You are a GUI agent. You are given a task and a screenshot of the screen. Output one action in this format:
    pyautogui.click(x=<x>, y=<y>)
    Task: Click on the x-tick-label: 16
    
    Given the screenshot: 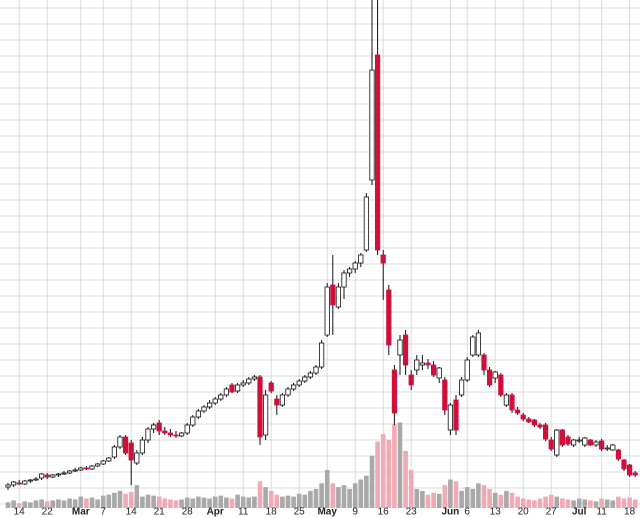 What is the action you would take?
    pyautogui.click(x=384, y=512)
    